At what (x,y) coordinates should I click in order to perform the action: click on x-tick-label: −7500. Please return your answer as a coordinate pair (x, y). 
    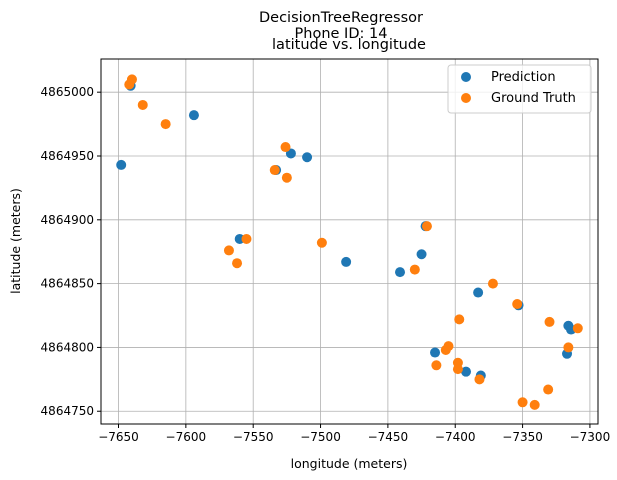
    Looking at the image, I should click on (320, 437).